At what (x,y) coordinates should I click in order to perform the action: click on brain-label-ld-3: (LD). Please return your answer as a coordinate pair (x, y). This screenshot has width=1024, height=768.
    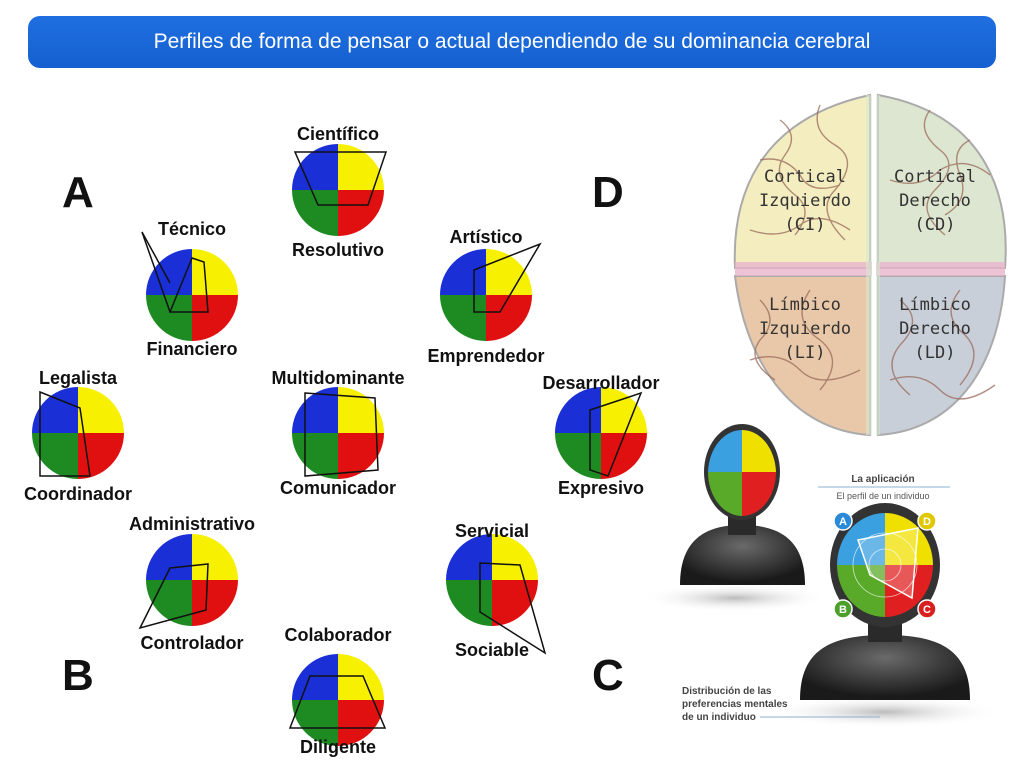
    Looking at the image, I should click on (935, 353).